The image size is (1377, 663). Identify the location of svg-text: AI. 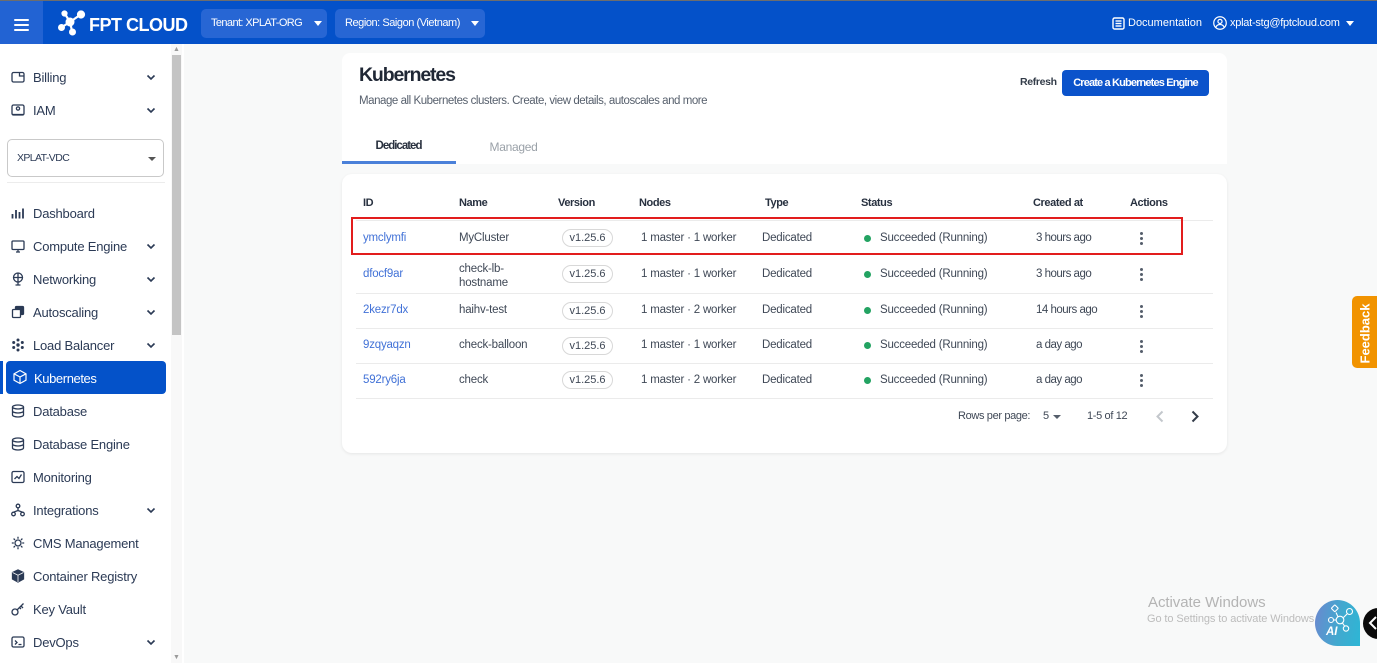
(1331, 632).